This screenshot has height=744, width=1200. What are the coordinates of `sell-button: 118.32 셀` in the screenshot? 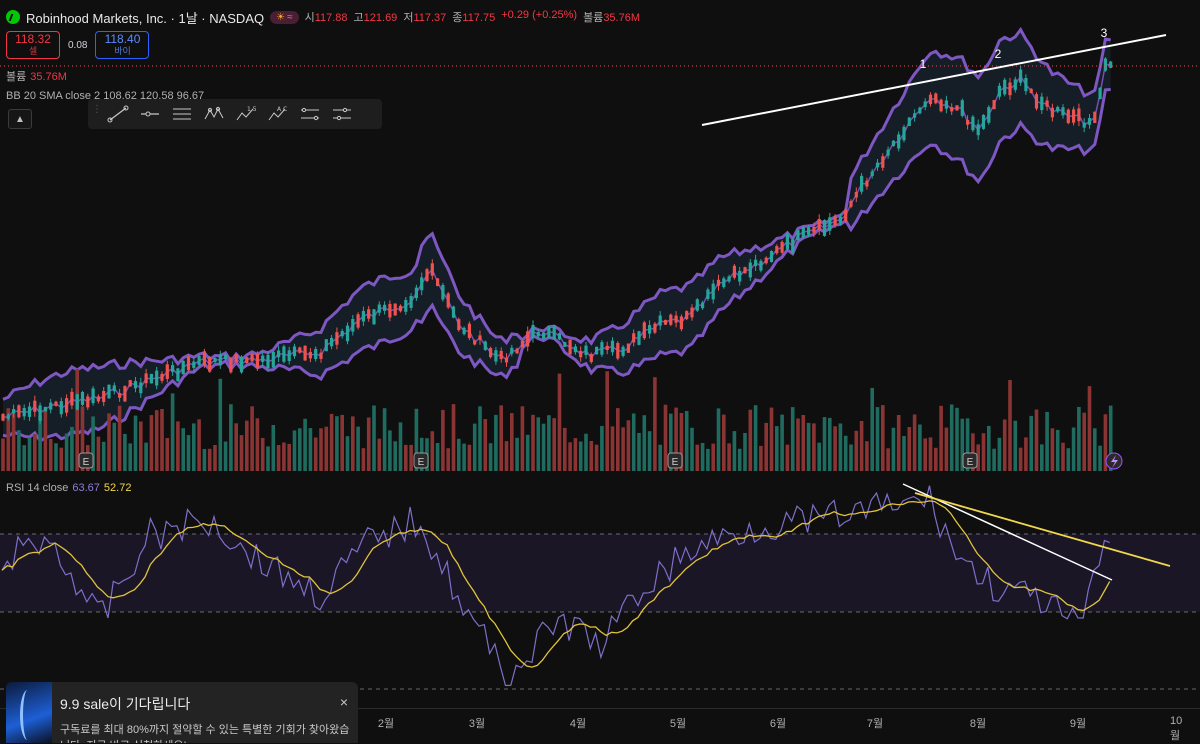 It's located at (33, 45).